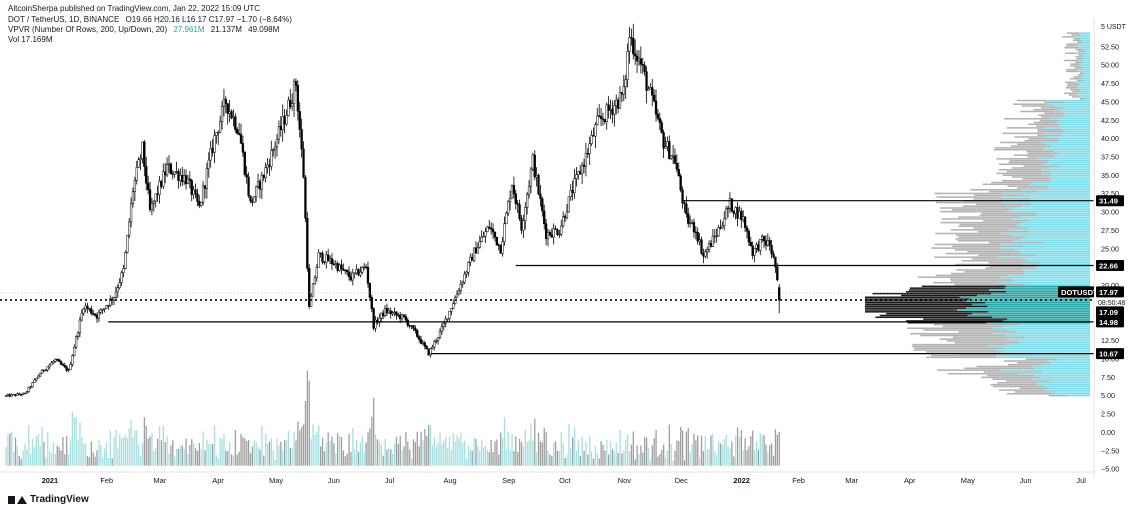 Image resolution: width=1140 pixels, height=510 pixels. Describe the element at coordinates (1108, 292) in the screenshot. I see `current-price-label: 17.97` at that location.